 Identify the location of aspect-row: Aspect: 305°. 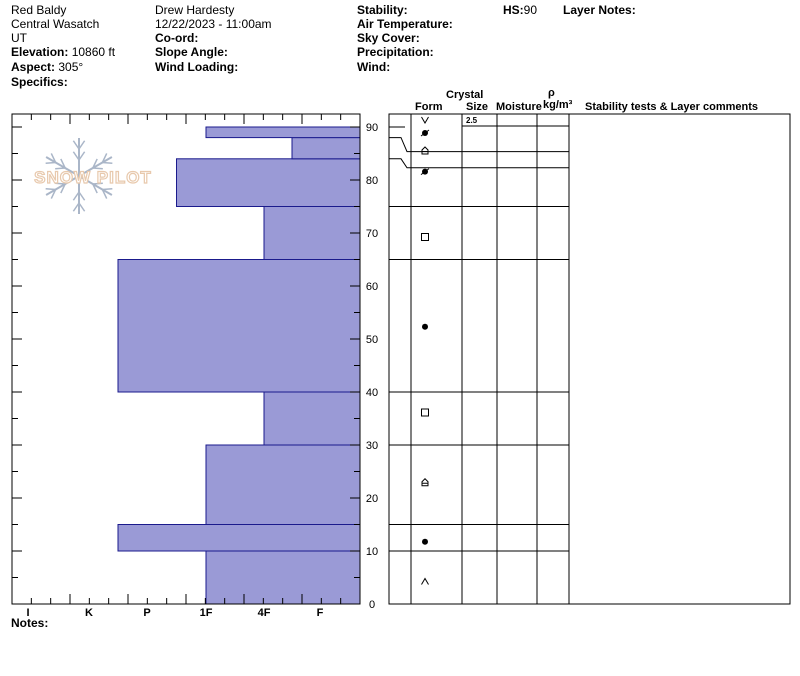
(47, 67).